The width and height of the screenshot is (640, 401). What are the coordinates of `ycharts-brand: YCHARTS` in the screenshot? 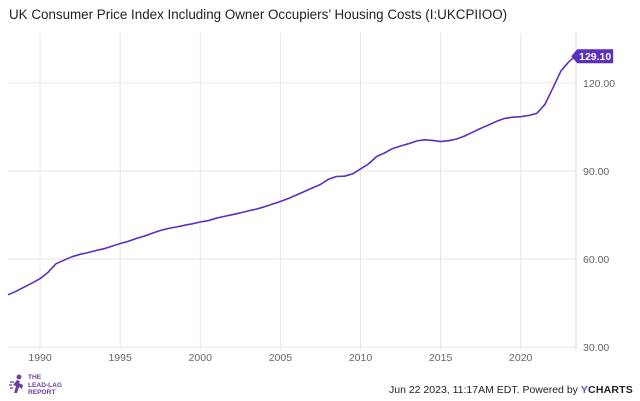 It's located at (607, 390).